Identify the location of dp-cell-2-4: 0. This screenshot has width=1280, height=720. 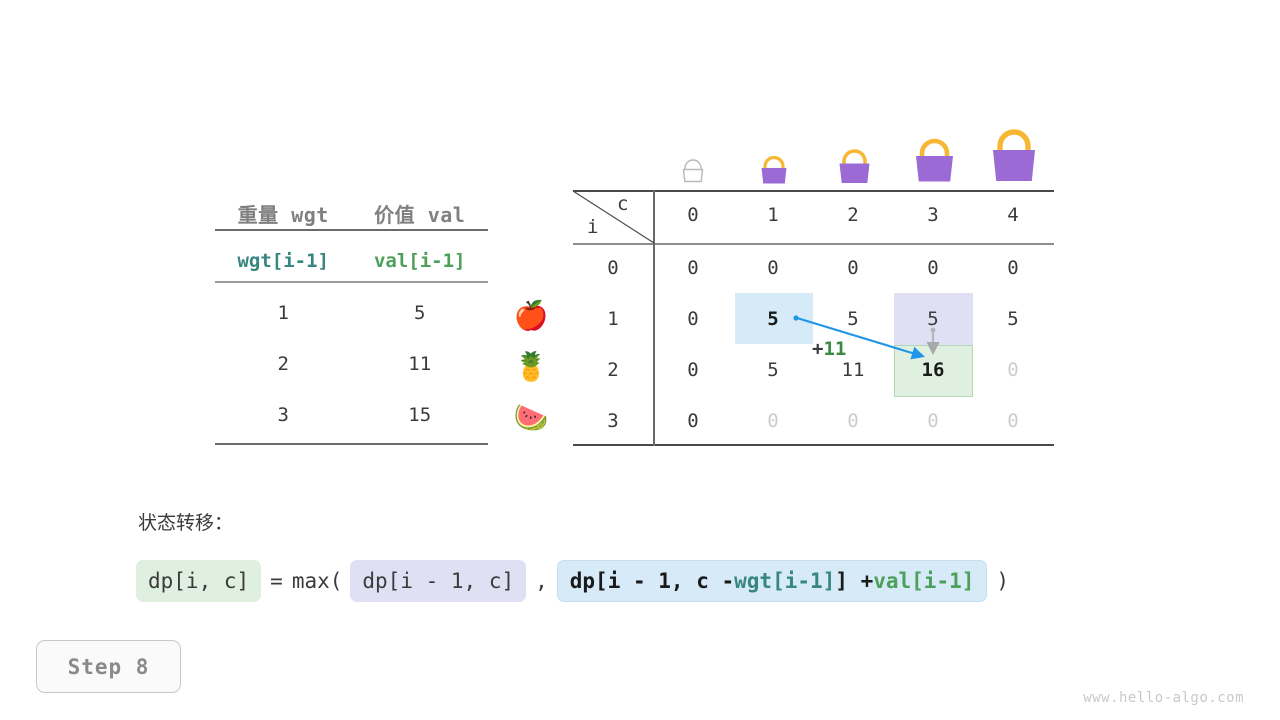
(1013, 370).